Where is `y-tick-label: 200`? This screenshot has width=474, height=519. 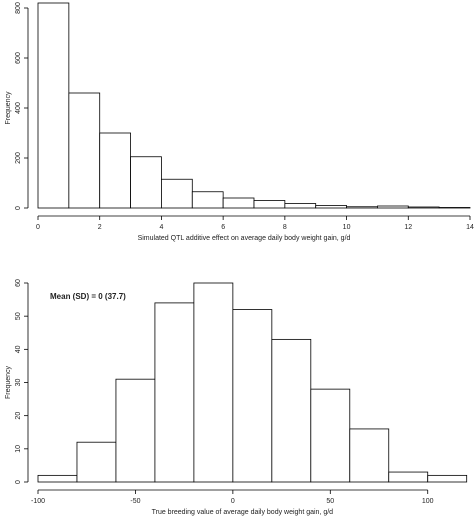 y-tick-label: 200 is located at coordinates (18, 158).